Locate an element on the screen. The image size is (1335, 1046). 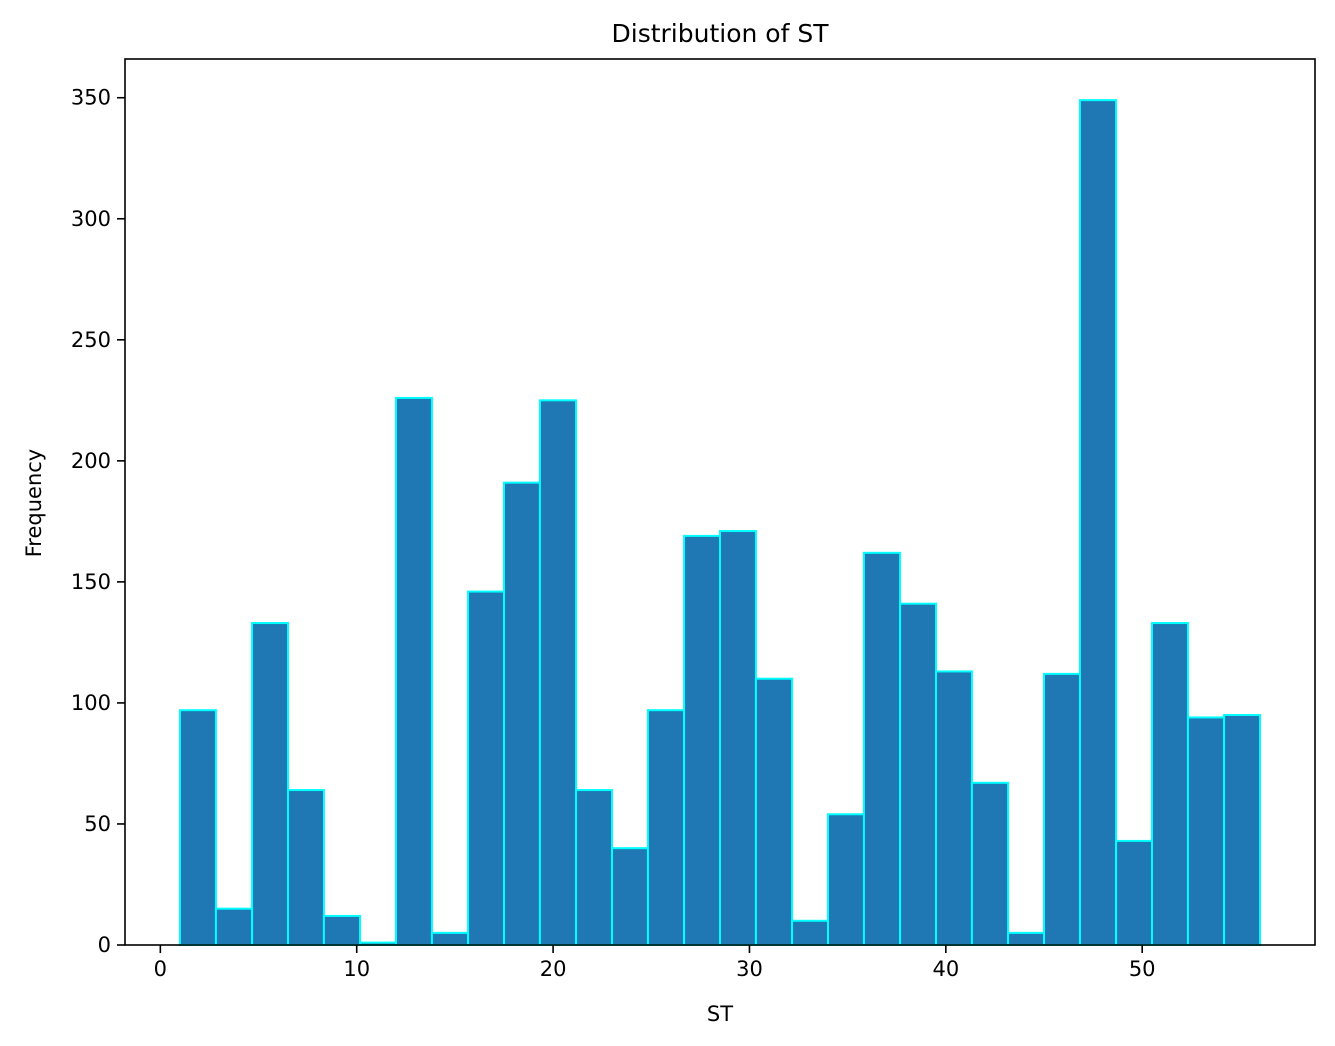
x-tick-label: 0 is located at coordinates (160, 969).